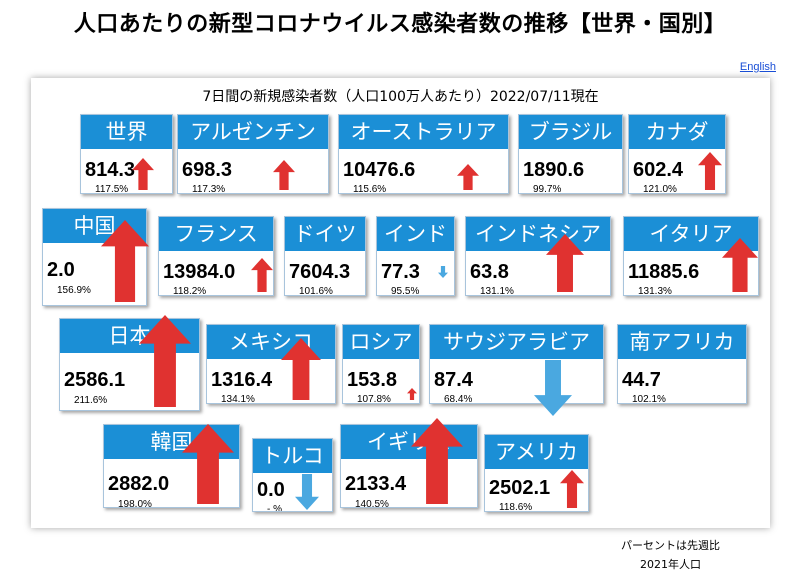 This screenshot has height=574, width=800. I want to click on region-value: 1316.4, so click(242, 380).